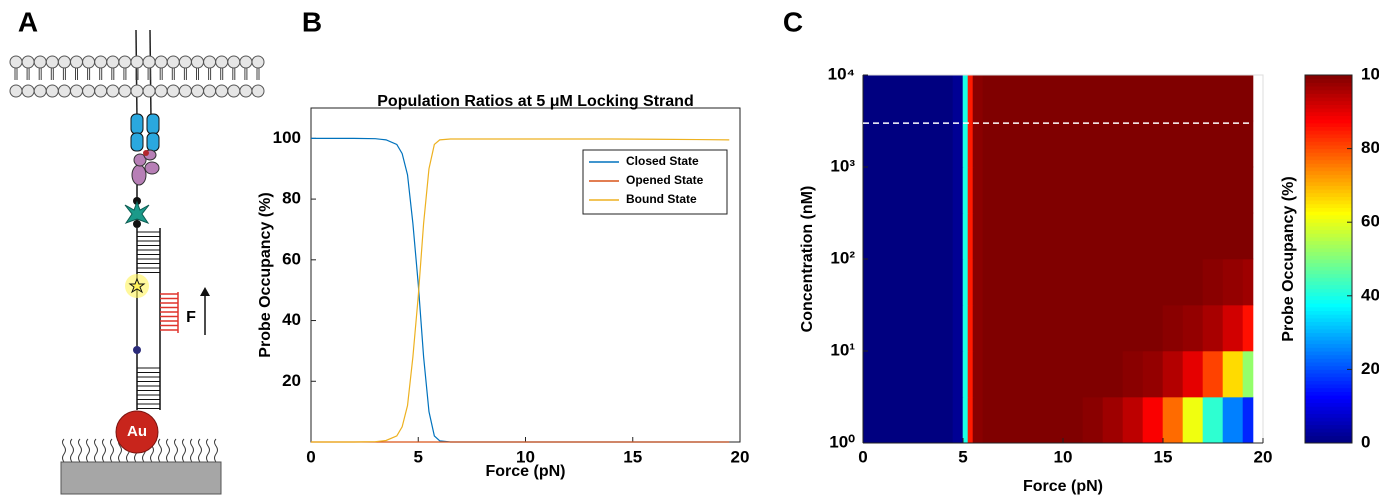  What do you see at coordinates (152, 168) in the screenshot?
I see `antibody` at bounding box center [152, 168].